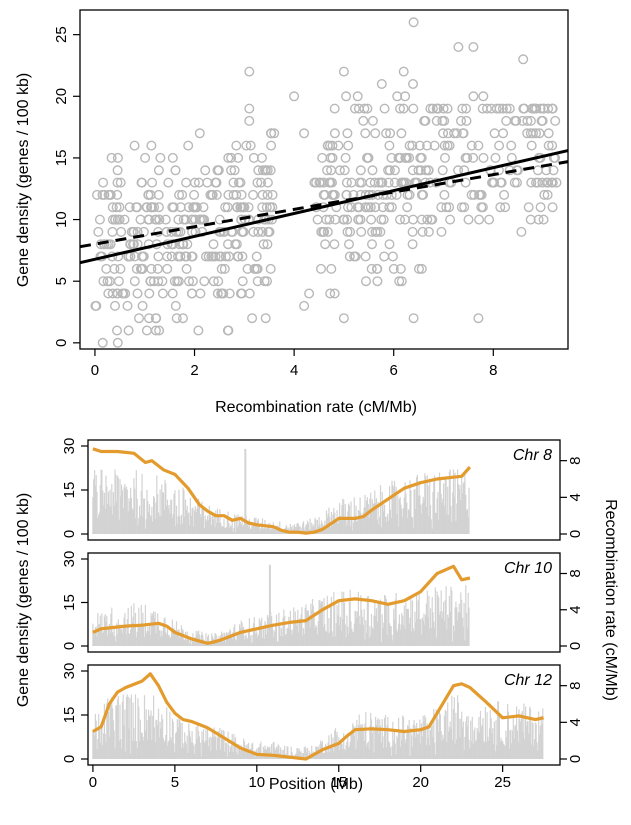 The height and width of the screenshot is (825, 631). What do you see at coordinates (575, 497) in the screenshot?
I see `right-tick-label: 4` at bounding box center [575, 497].